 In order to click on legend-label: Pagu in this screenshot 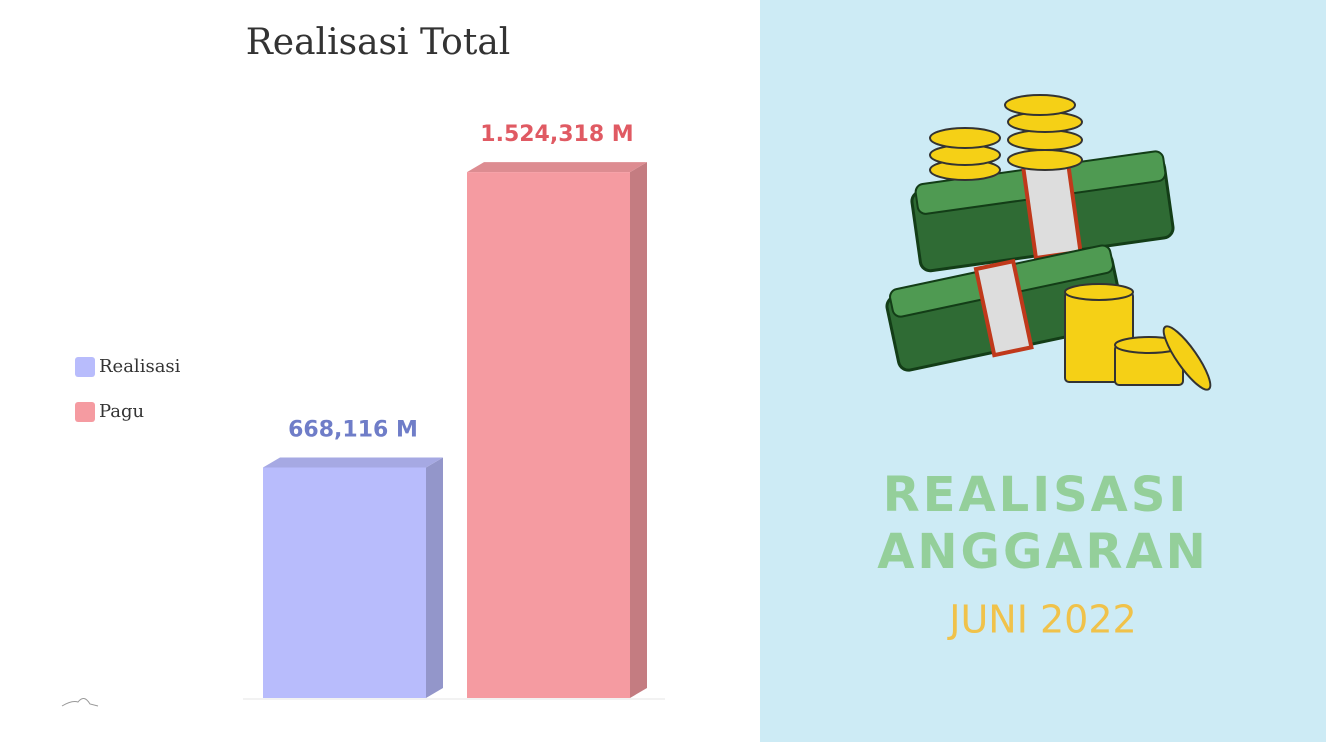, I will do `click(121, 411)`.